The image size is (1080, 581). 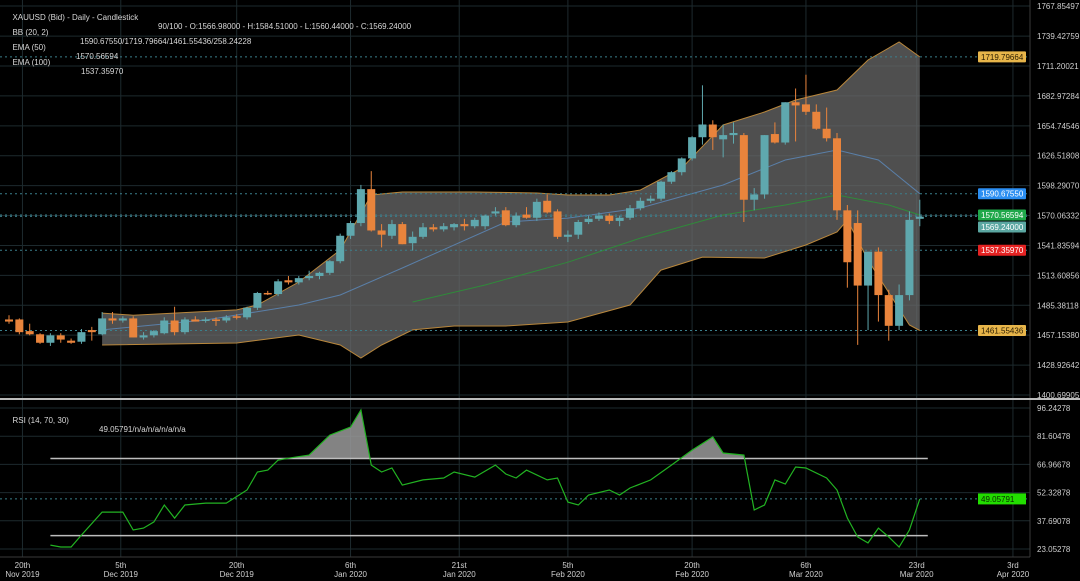 I want to click on rsi-tick-label: 96.24278, so click(x=1054, y=408).